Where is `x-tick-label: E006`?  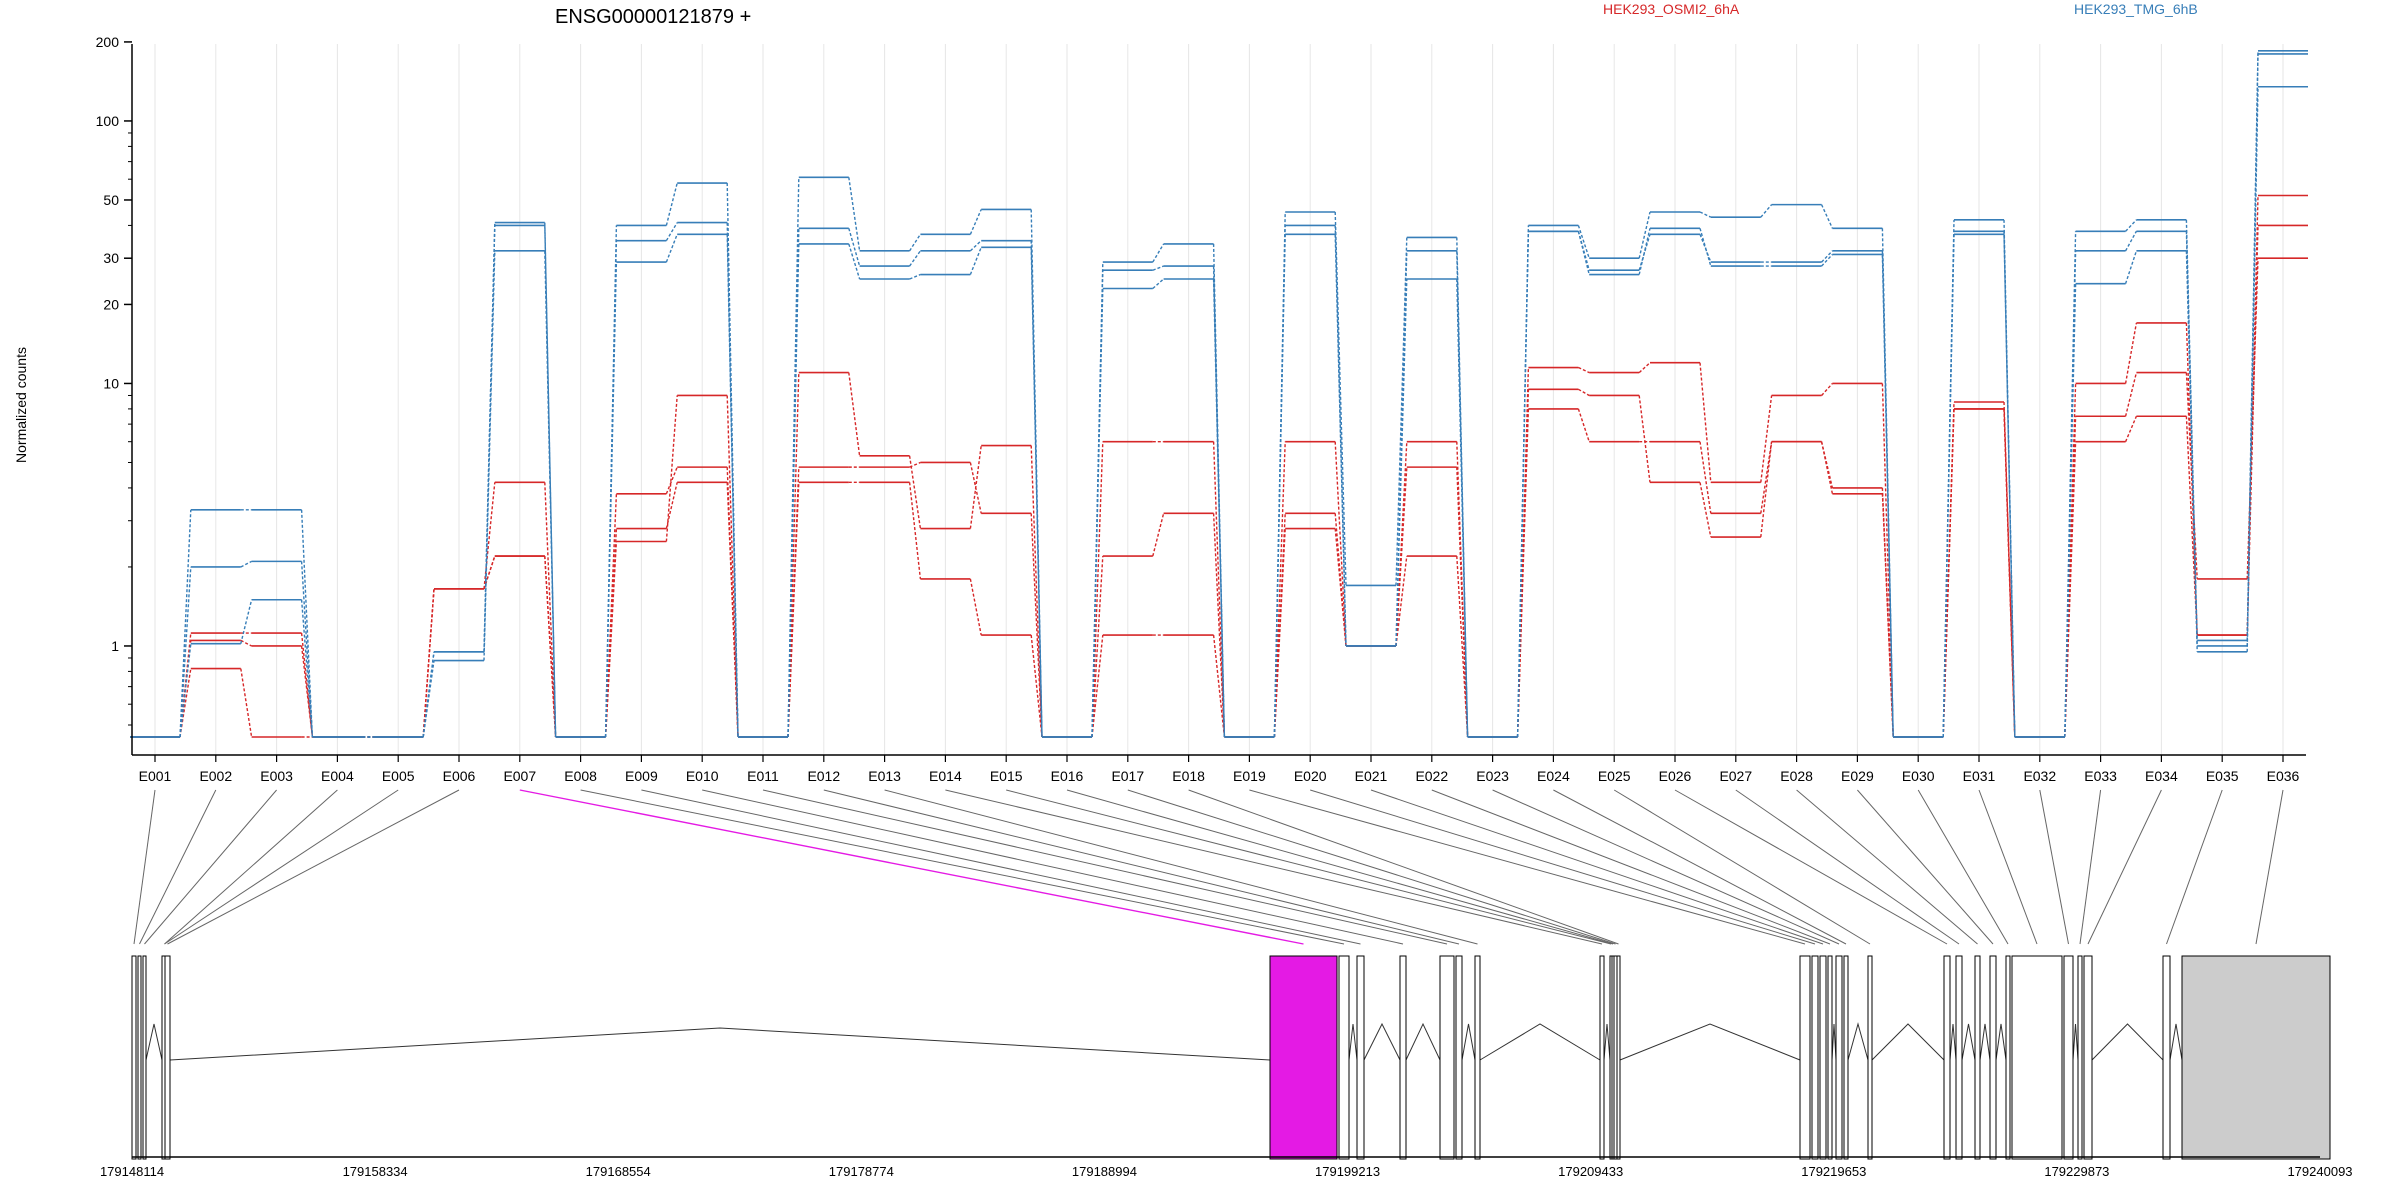
x-tick-label: E006 is located at coordinates (459, 776).